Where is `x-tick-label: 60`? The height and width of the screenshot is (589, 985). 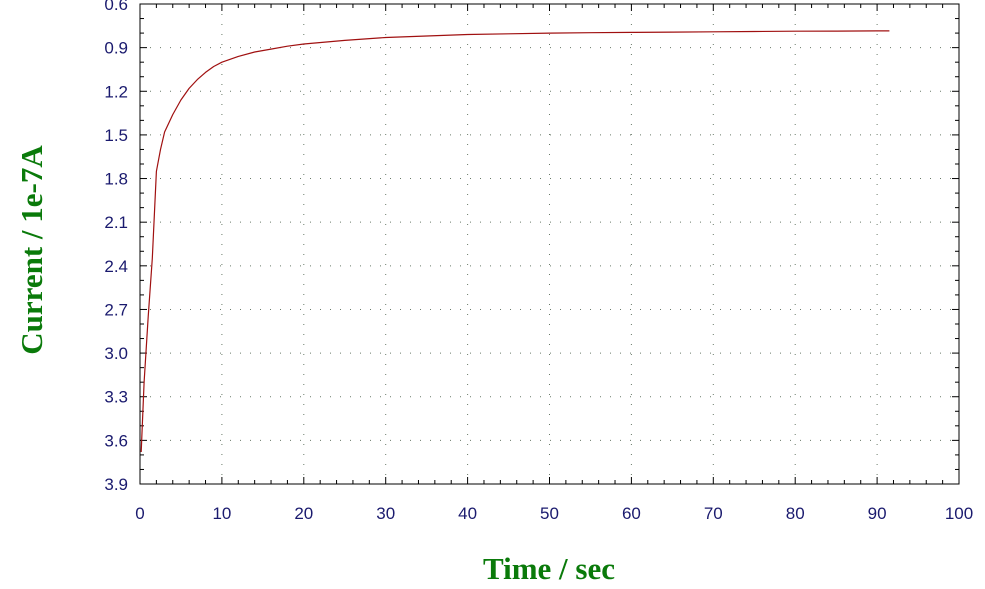
x-tick-label: 60 is located at coordinates (631, 513).